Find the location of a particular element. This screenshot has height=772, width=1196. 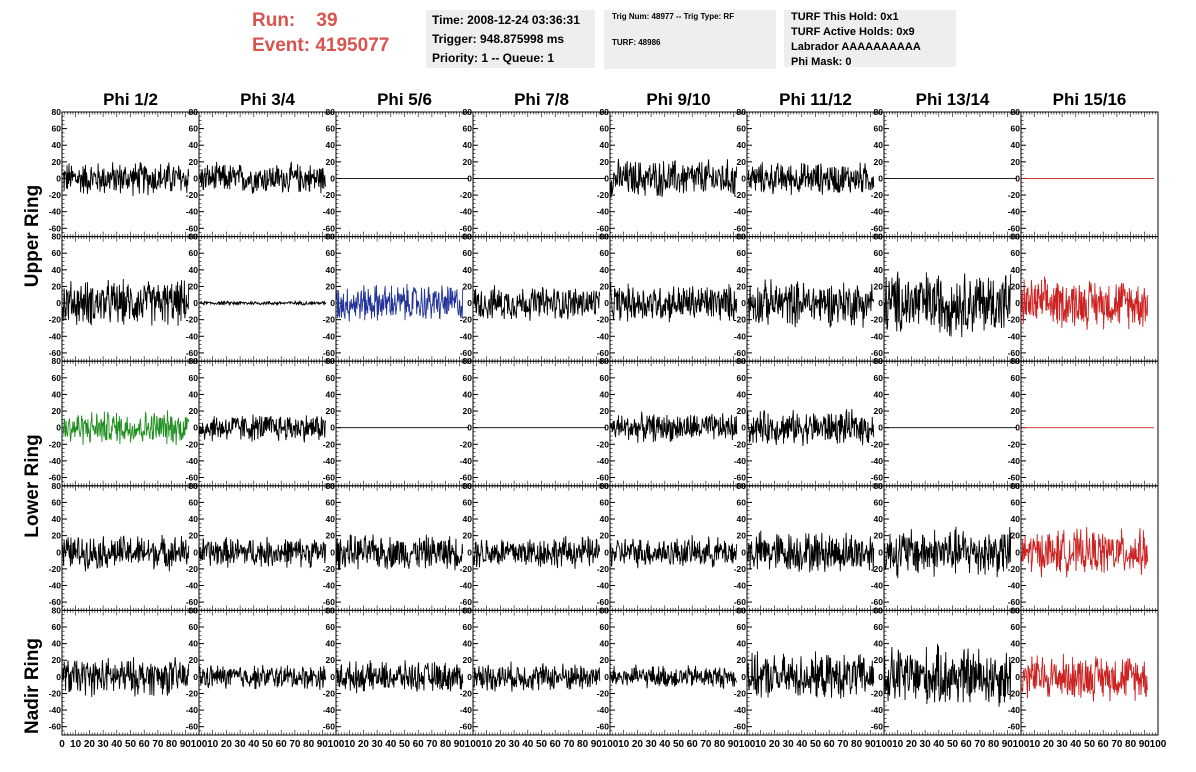

waveform-r3-c5 is located at coordinates (674, 427).